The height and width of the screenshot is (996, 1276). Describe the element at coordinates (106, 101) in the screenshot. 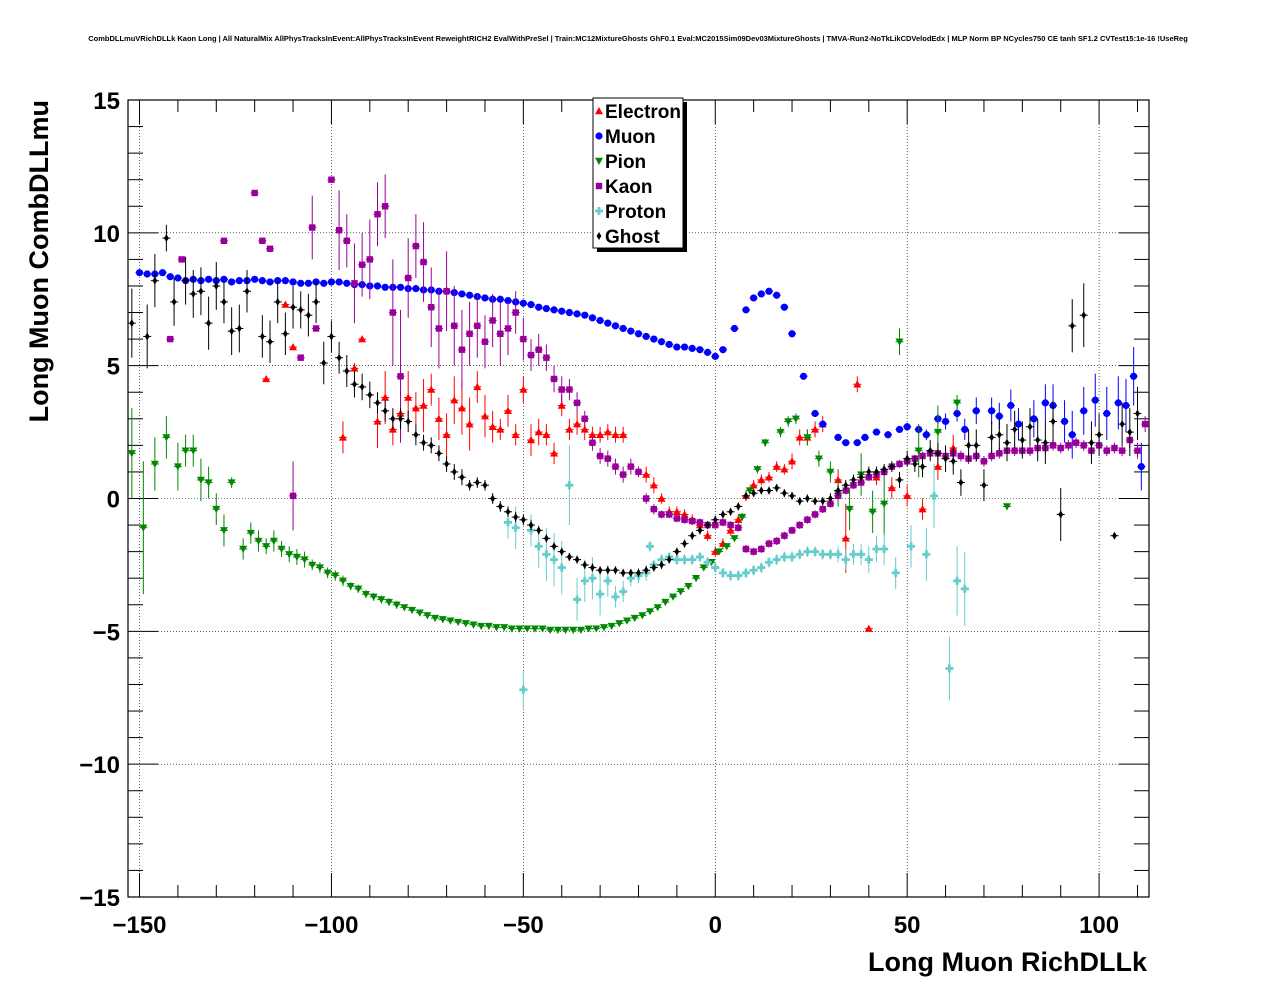

I see `y-tick-label: 15` at that location.